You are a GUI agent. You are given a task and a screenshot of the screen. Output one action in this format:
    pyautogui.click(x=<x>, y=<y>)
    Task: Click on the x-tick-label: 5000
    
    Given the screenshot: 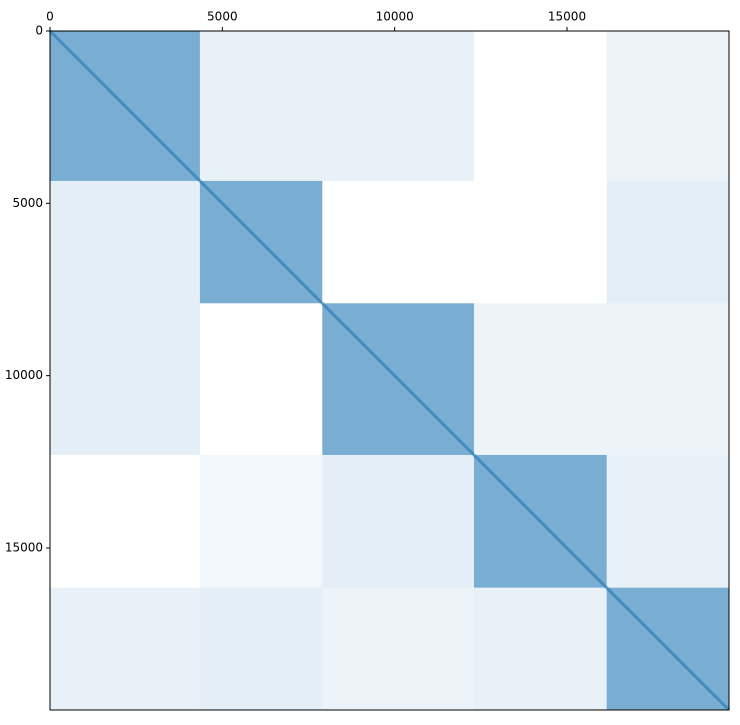 What is the action you would take?
    pyautogui.click(x=222, y=17)
    